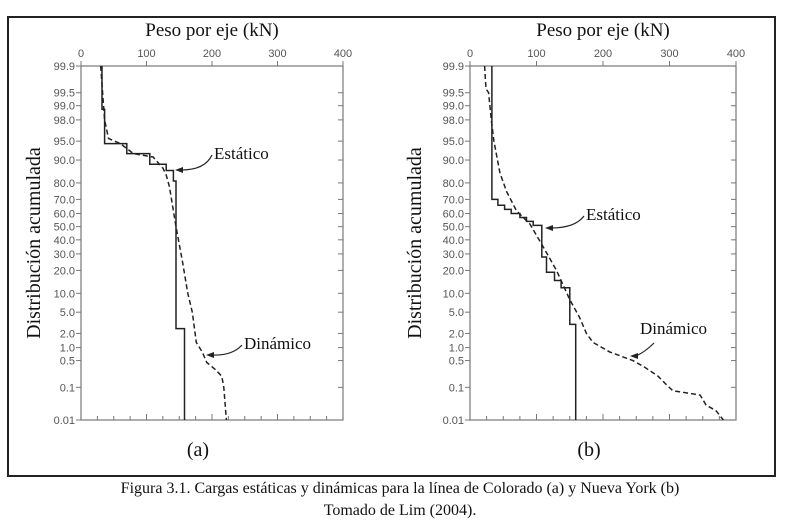  What do you see at coordinates (198, 450) in the screenshot?
I see `panel-label: (a)` at bounding box center [198, 450].